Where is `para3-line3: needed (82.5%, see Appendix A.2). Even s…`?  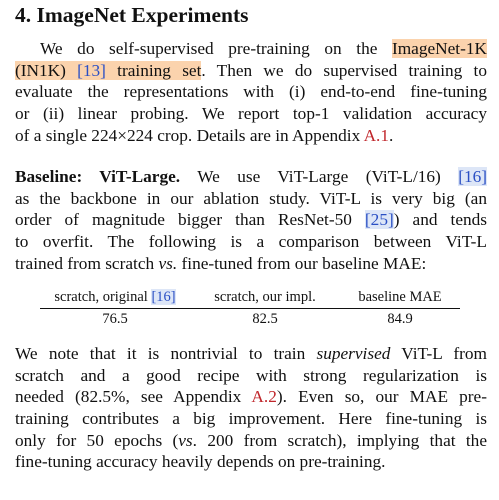 para3-line3: needed (82.5%, see Appendix A.2). Even s… is located at coordinates (251, 397).